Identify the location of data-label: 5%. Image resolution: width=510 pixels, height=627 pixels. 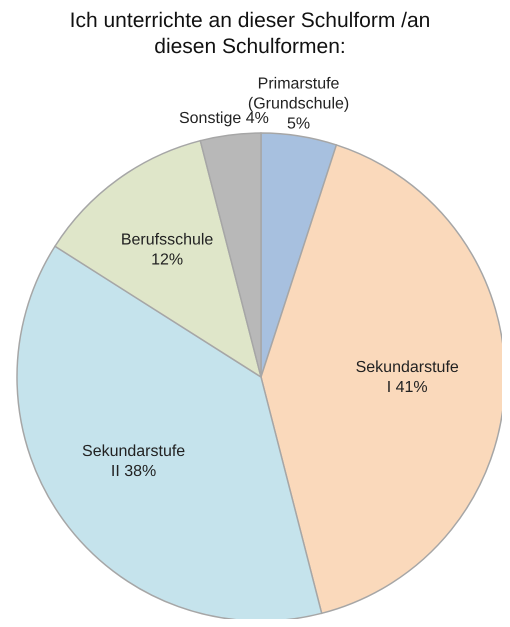
(298, 123).